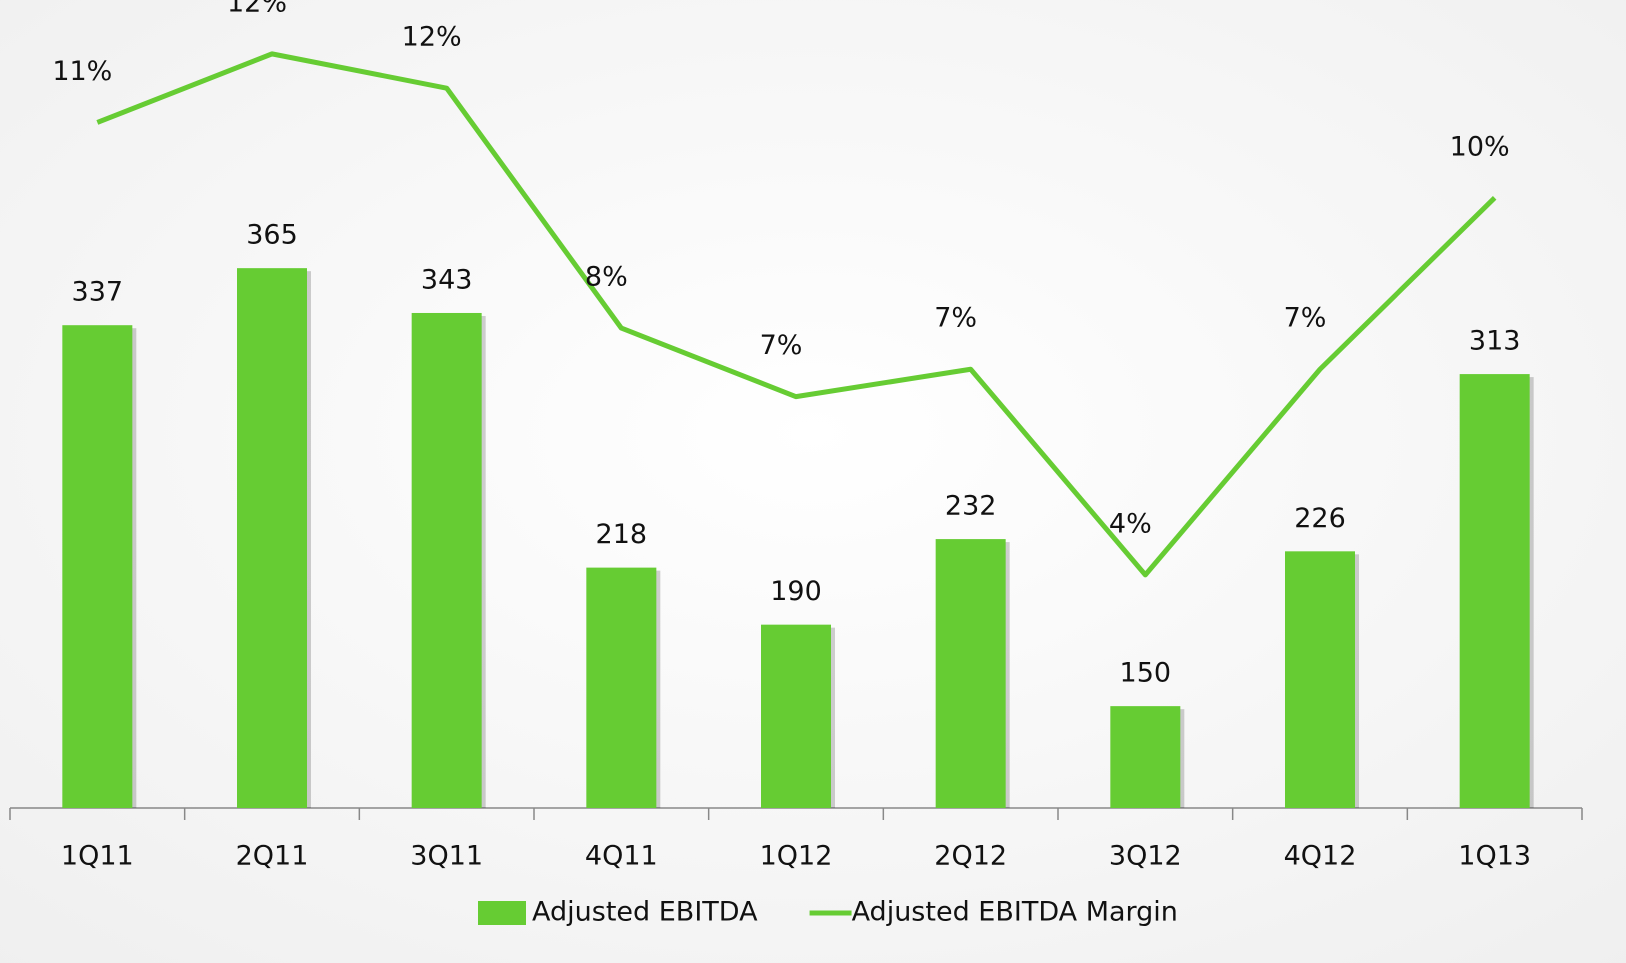 The image size is (1626, 963). What do you see at coordinates (446, 856) in the screenshot?
I see `x-tick-label: 3Q11` at bounding box center [446, 856].